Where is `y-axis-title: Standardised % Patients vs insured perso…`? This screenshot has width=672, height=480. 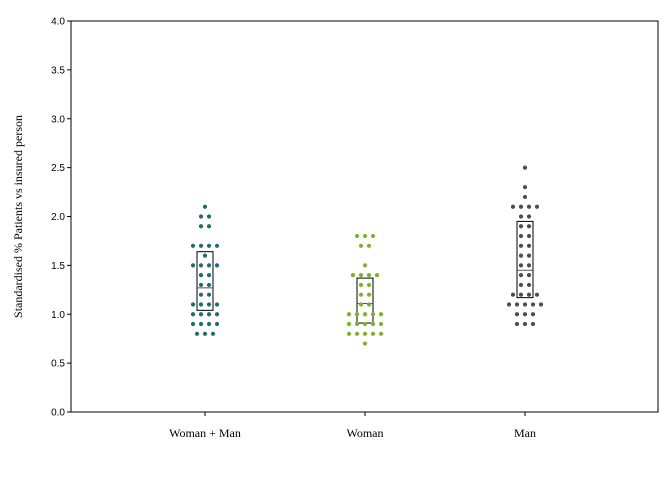
y-axis-title: Standardised % Patients vs insured perso… is located at coordinates (18, 216).